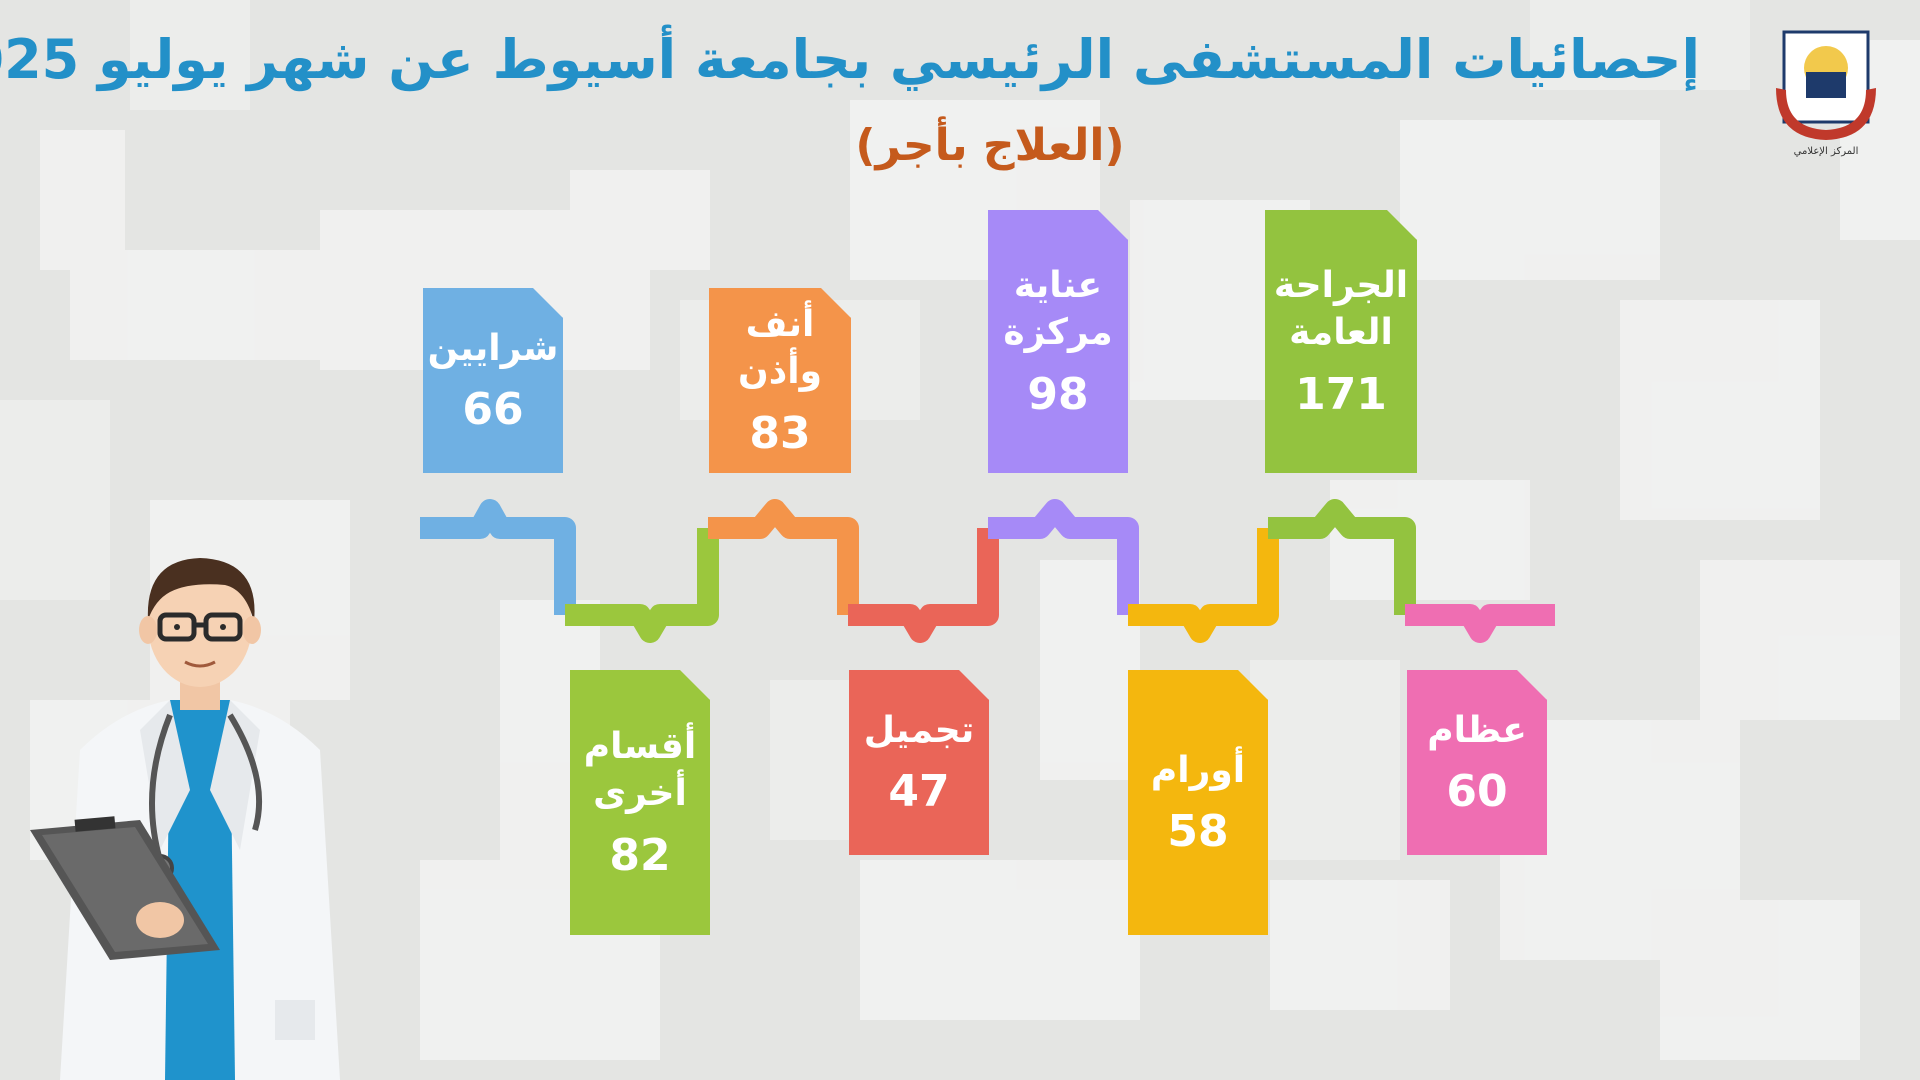 The image size is (1920, 1080). Describe the element at coordinates (1342, 557) in the screenshot. I see `connector-segment-surgery` at that location.